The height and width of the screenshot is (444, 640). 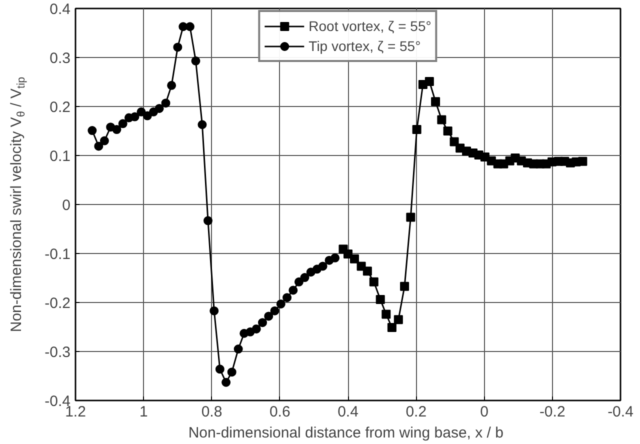 I want to click on legend-label: Root vortex, ζ = 55°, so click(x=370, y=26).